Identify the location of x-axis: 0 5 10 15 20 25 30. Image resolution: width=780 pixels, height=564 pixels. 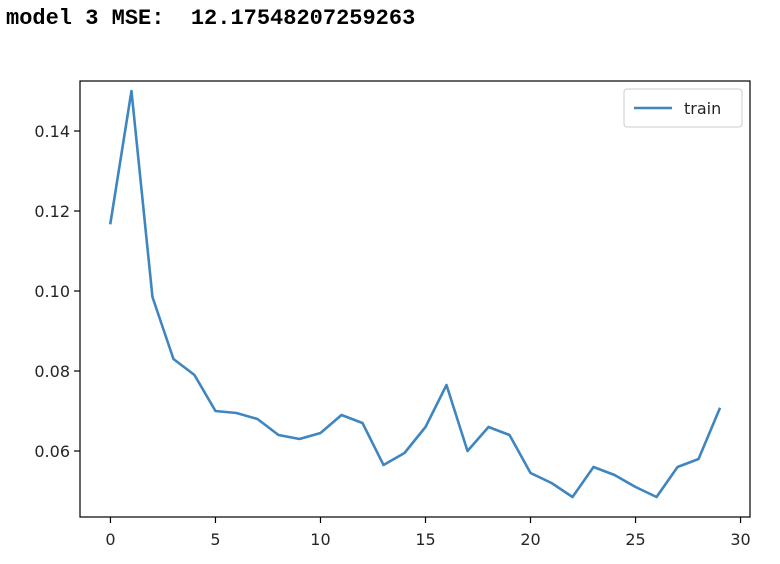
(428, 533).